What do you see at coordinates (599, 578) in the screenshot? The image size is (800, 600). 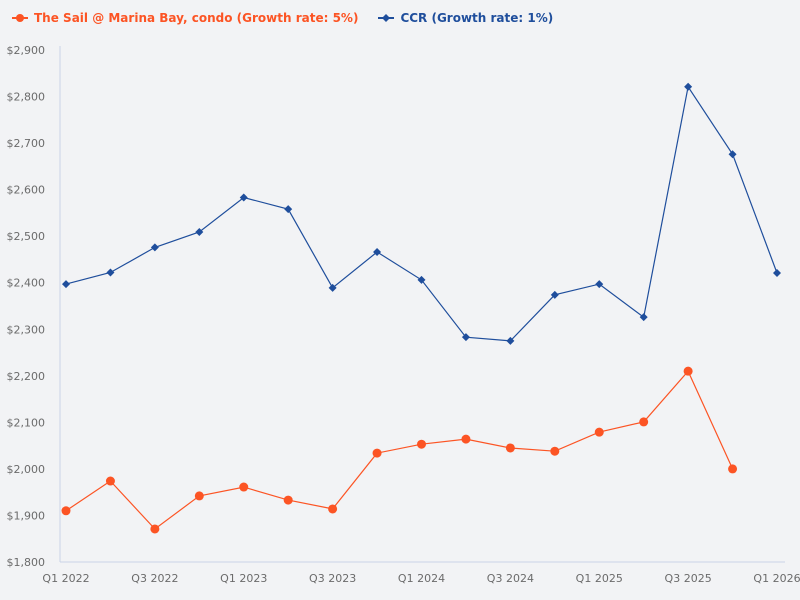 I see `x-tick-label: Q1 2025` at bounding box center [599, 578].